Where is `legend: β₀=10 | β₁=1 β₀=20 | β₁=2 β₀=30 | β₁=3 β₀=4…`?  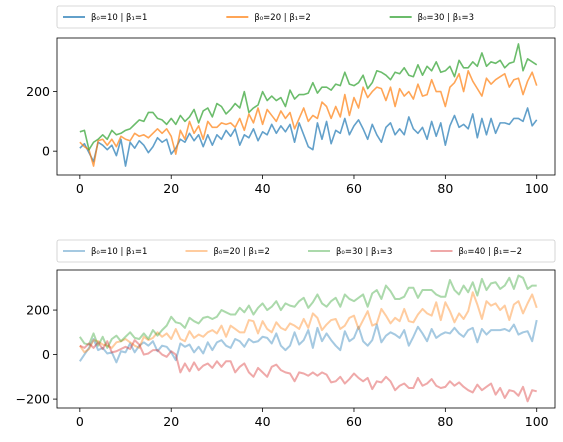 legend: β₀=10 | β₁=1 β₀=20 | β₁=2 β₀=30 | β₁=3 β₀=4… is located at coordinates (306, 251).